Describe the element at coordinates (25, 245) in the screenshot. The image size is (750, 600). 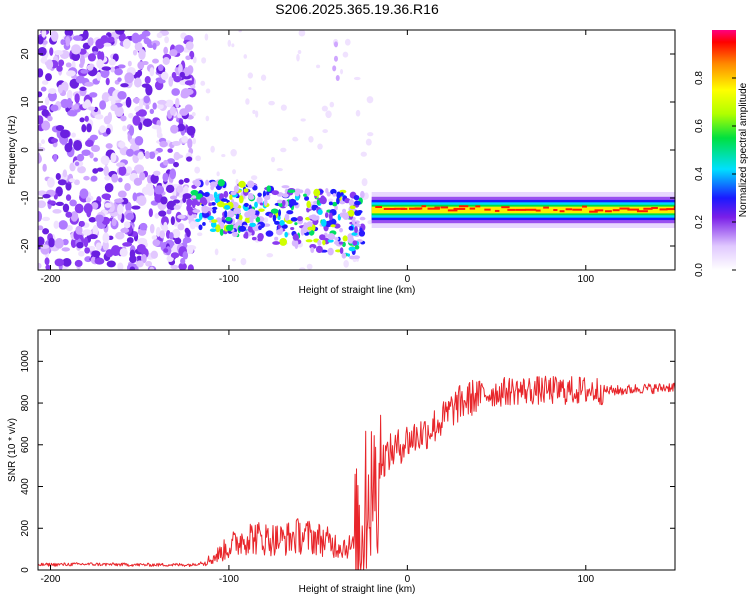
I see `y-tick-label: -20` at that location.